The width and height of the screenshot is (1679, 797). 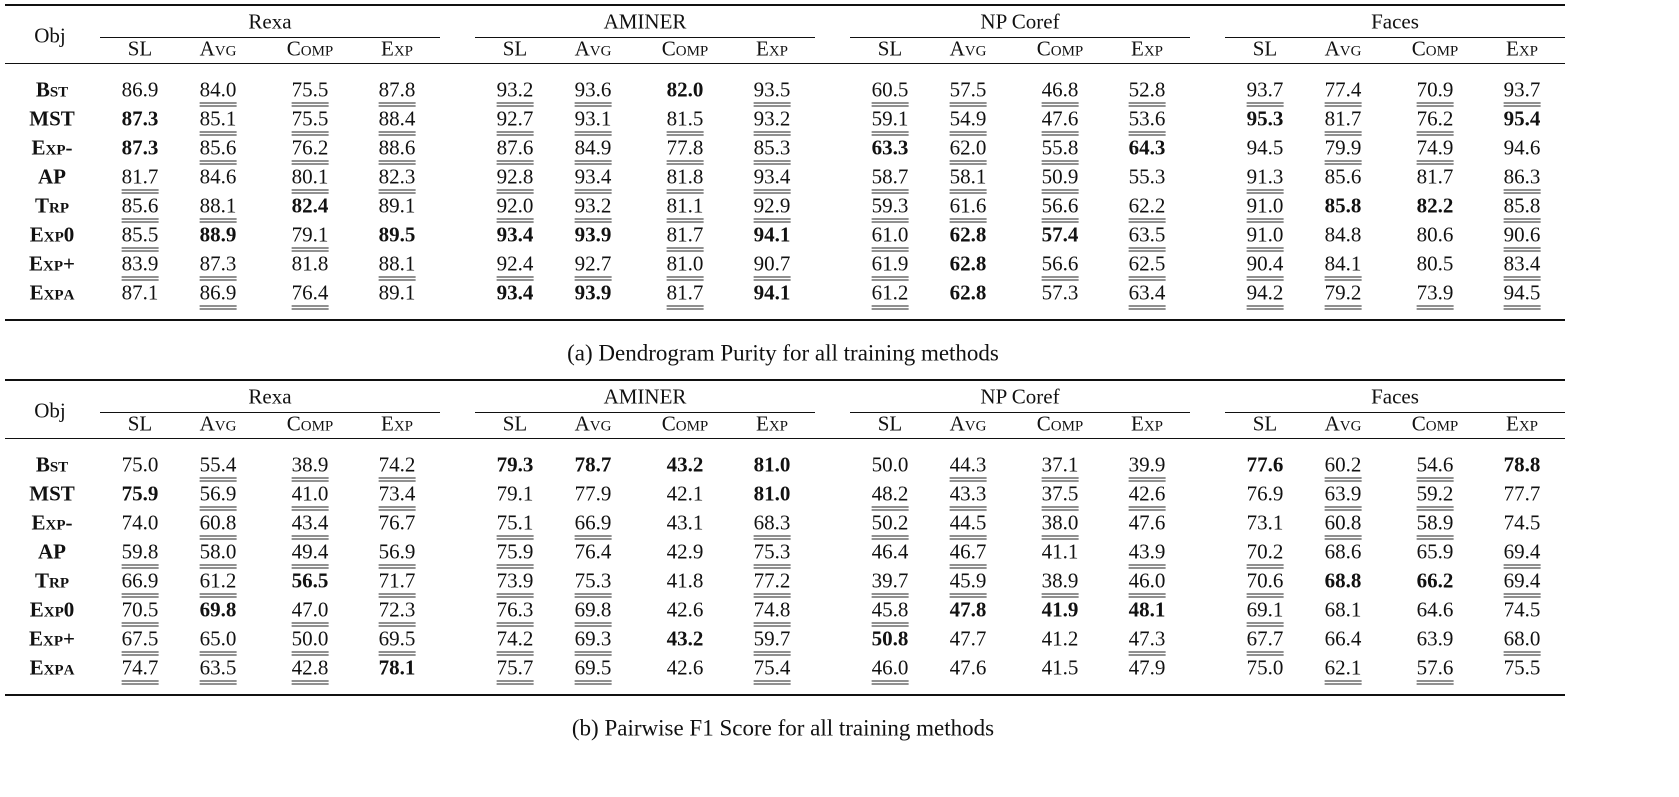 What do you see at coordinates (1343, 552) in the screenshot?
I see `cell: 68.6` at bounding box center [1343, 552].